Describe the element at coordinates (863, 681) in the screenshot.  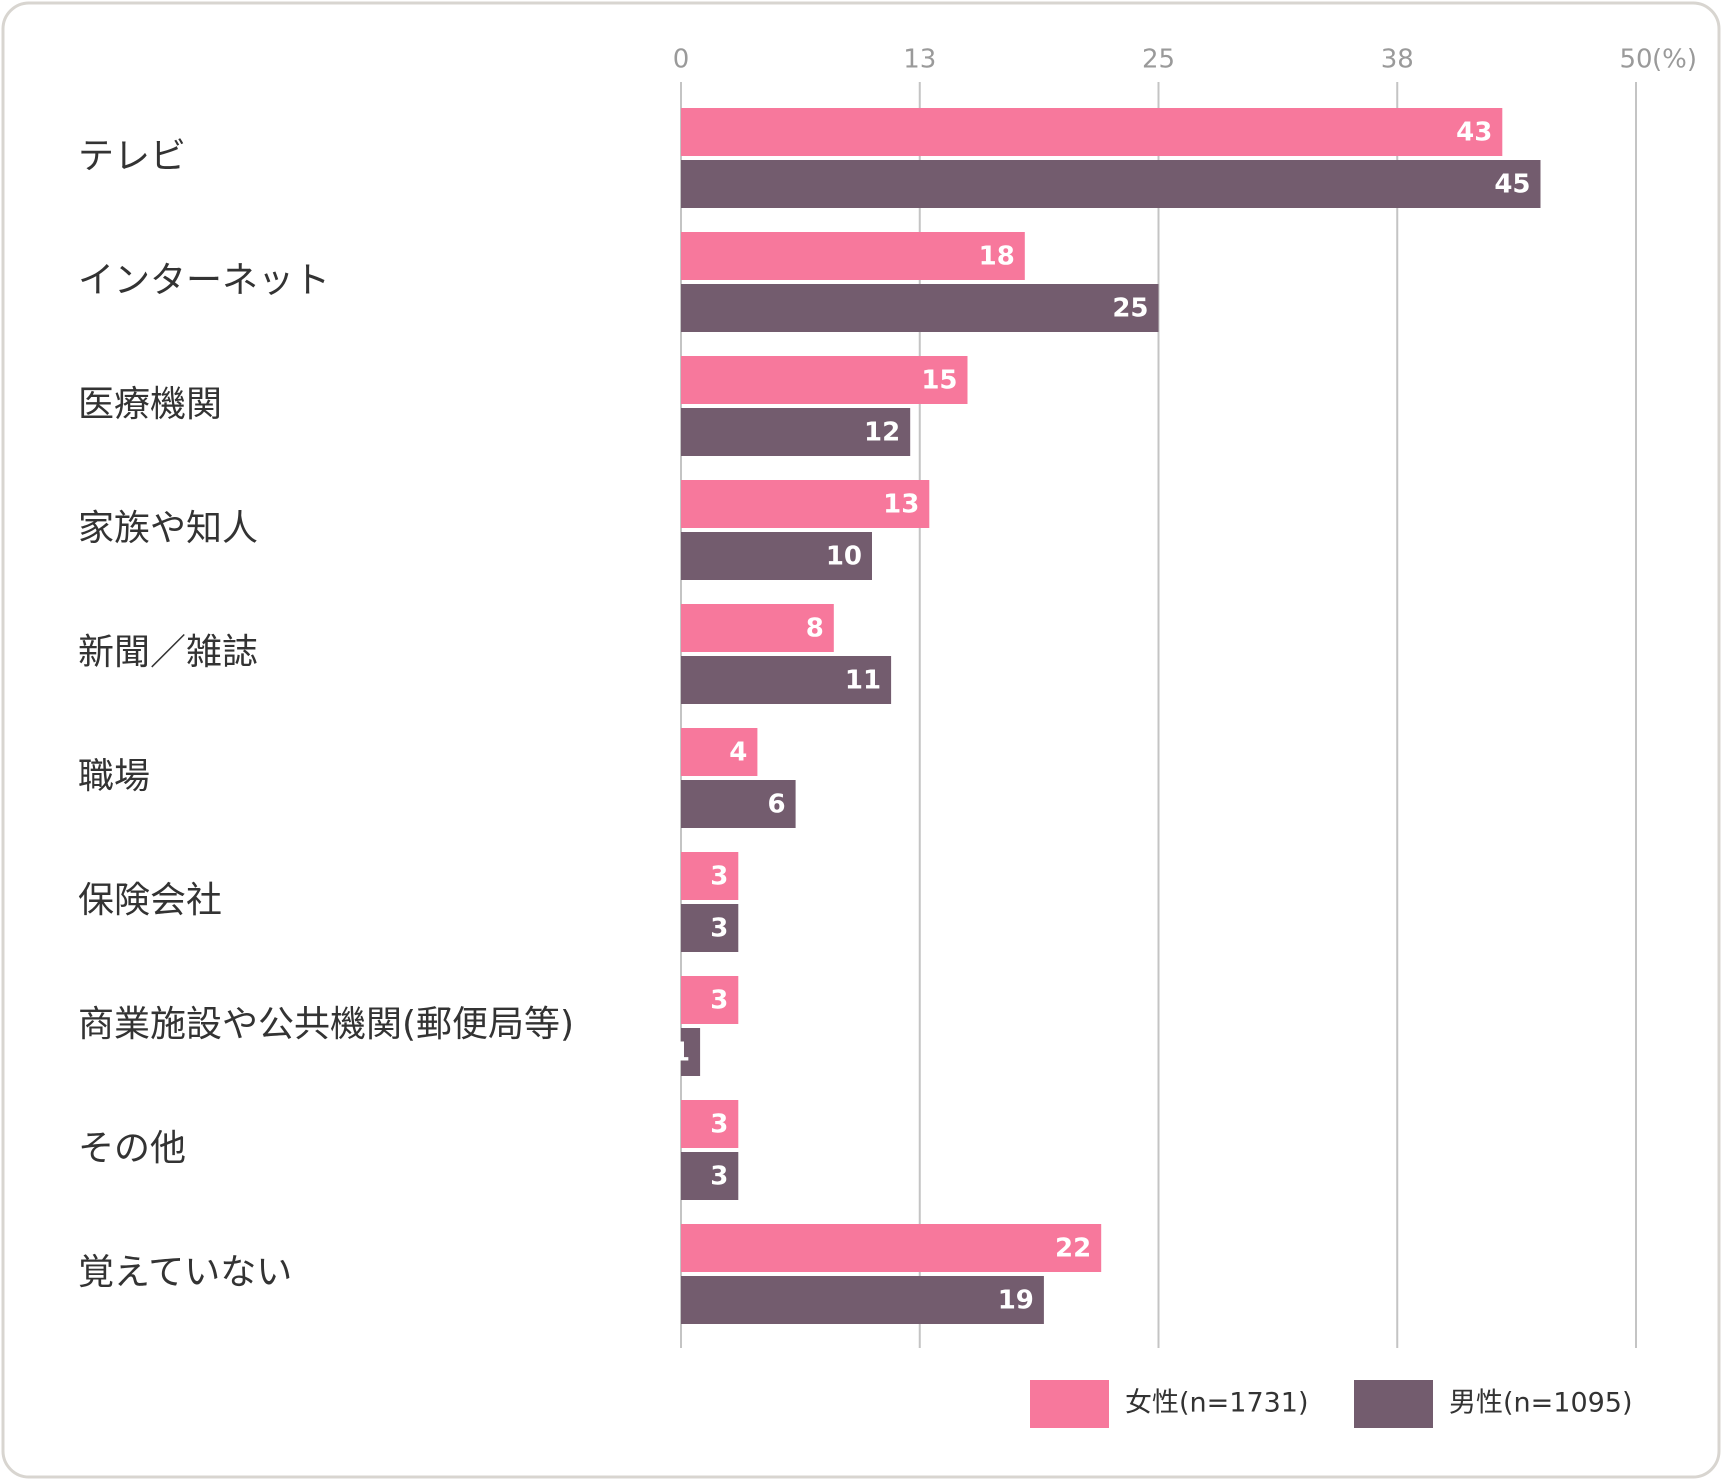
I see `value-label: 11` at that location.